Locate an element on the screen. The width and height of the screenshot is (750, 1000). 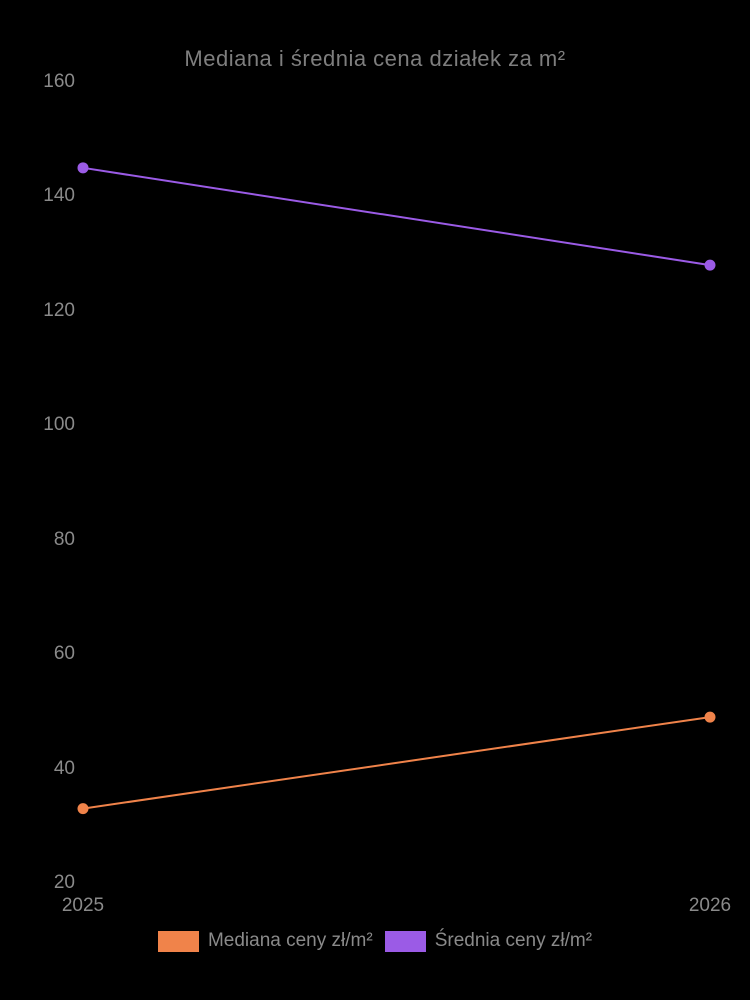
legend-swatch-mediana-icon is located at coordinates (178, 941).